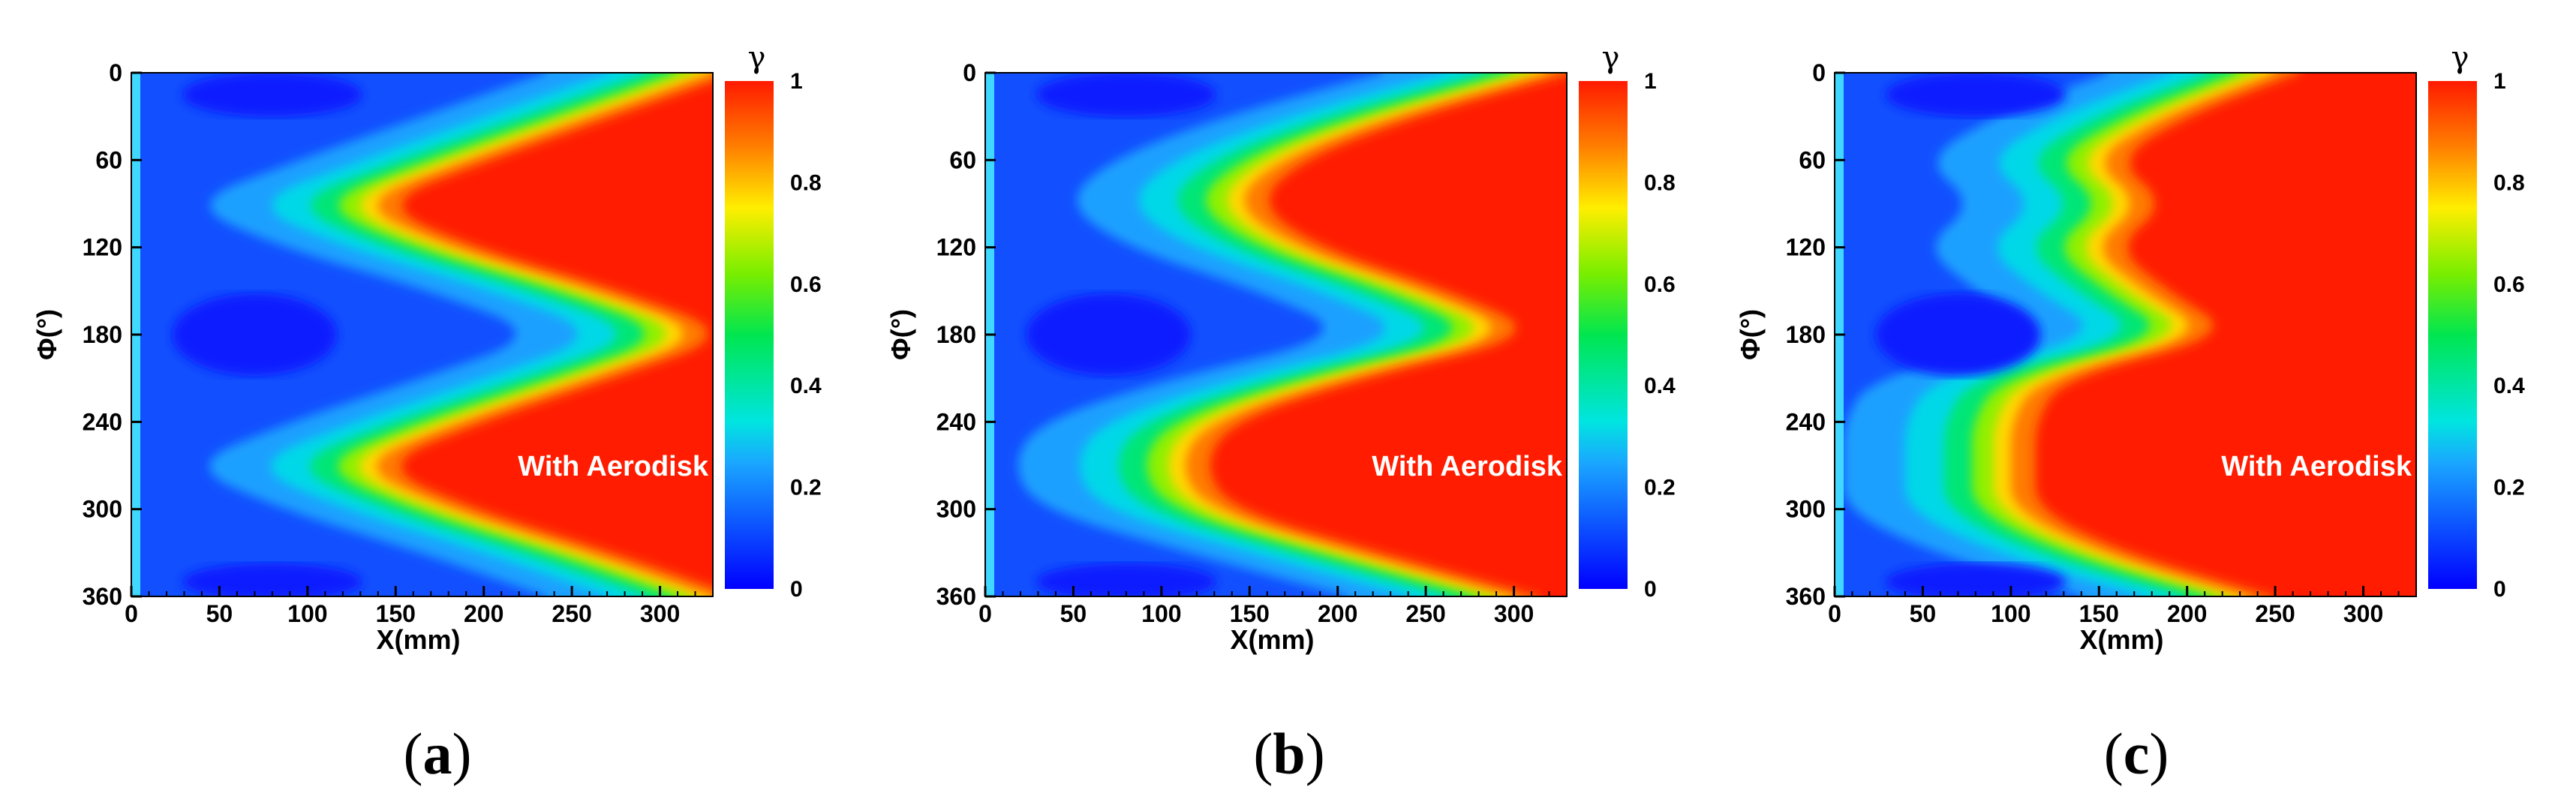  What do you see at coordinates (437, 753) in the screenshot?
I see `panel-label-a: (a)` at bounding box center [437, 753].